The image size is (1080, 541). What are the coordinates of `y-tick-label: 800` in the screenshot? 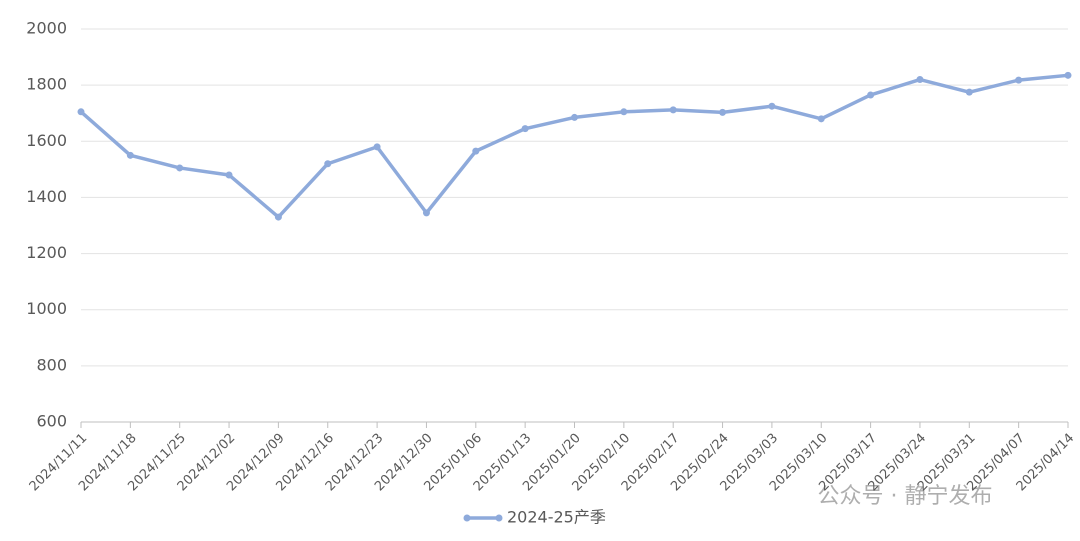 It's located at (51, 364).